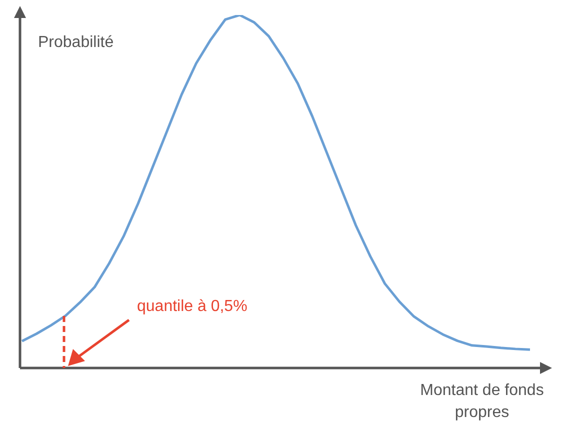 This screenshot has width=569, height=425. What do you see at coordinates (76, 43) in the screenshot?
I see `y-axis-title: Probabilité` at bounding box center [76, 43].